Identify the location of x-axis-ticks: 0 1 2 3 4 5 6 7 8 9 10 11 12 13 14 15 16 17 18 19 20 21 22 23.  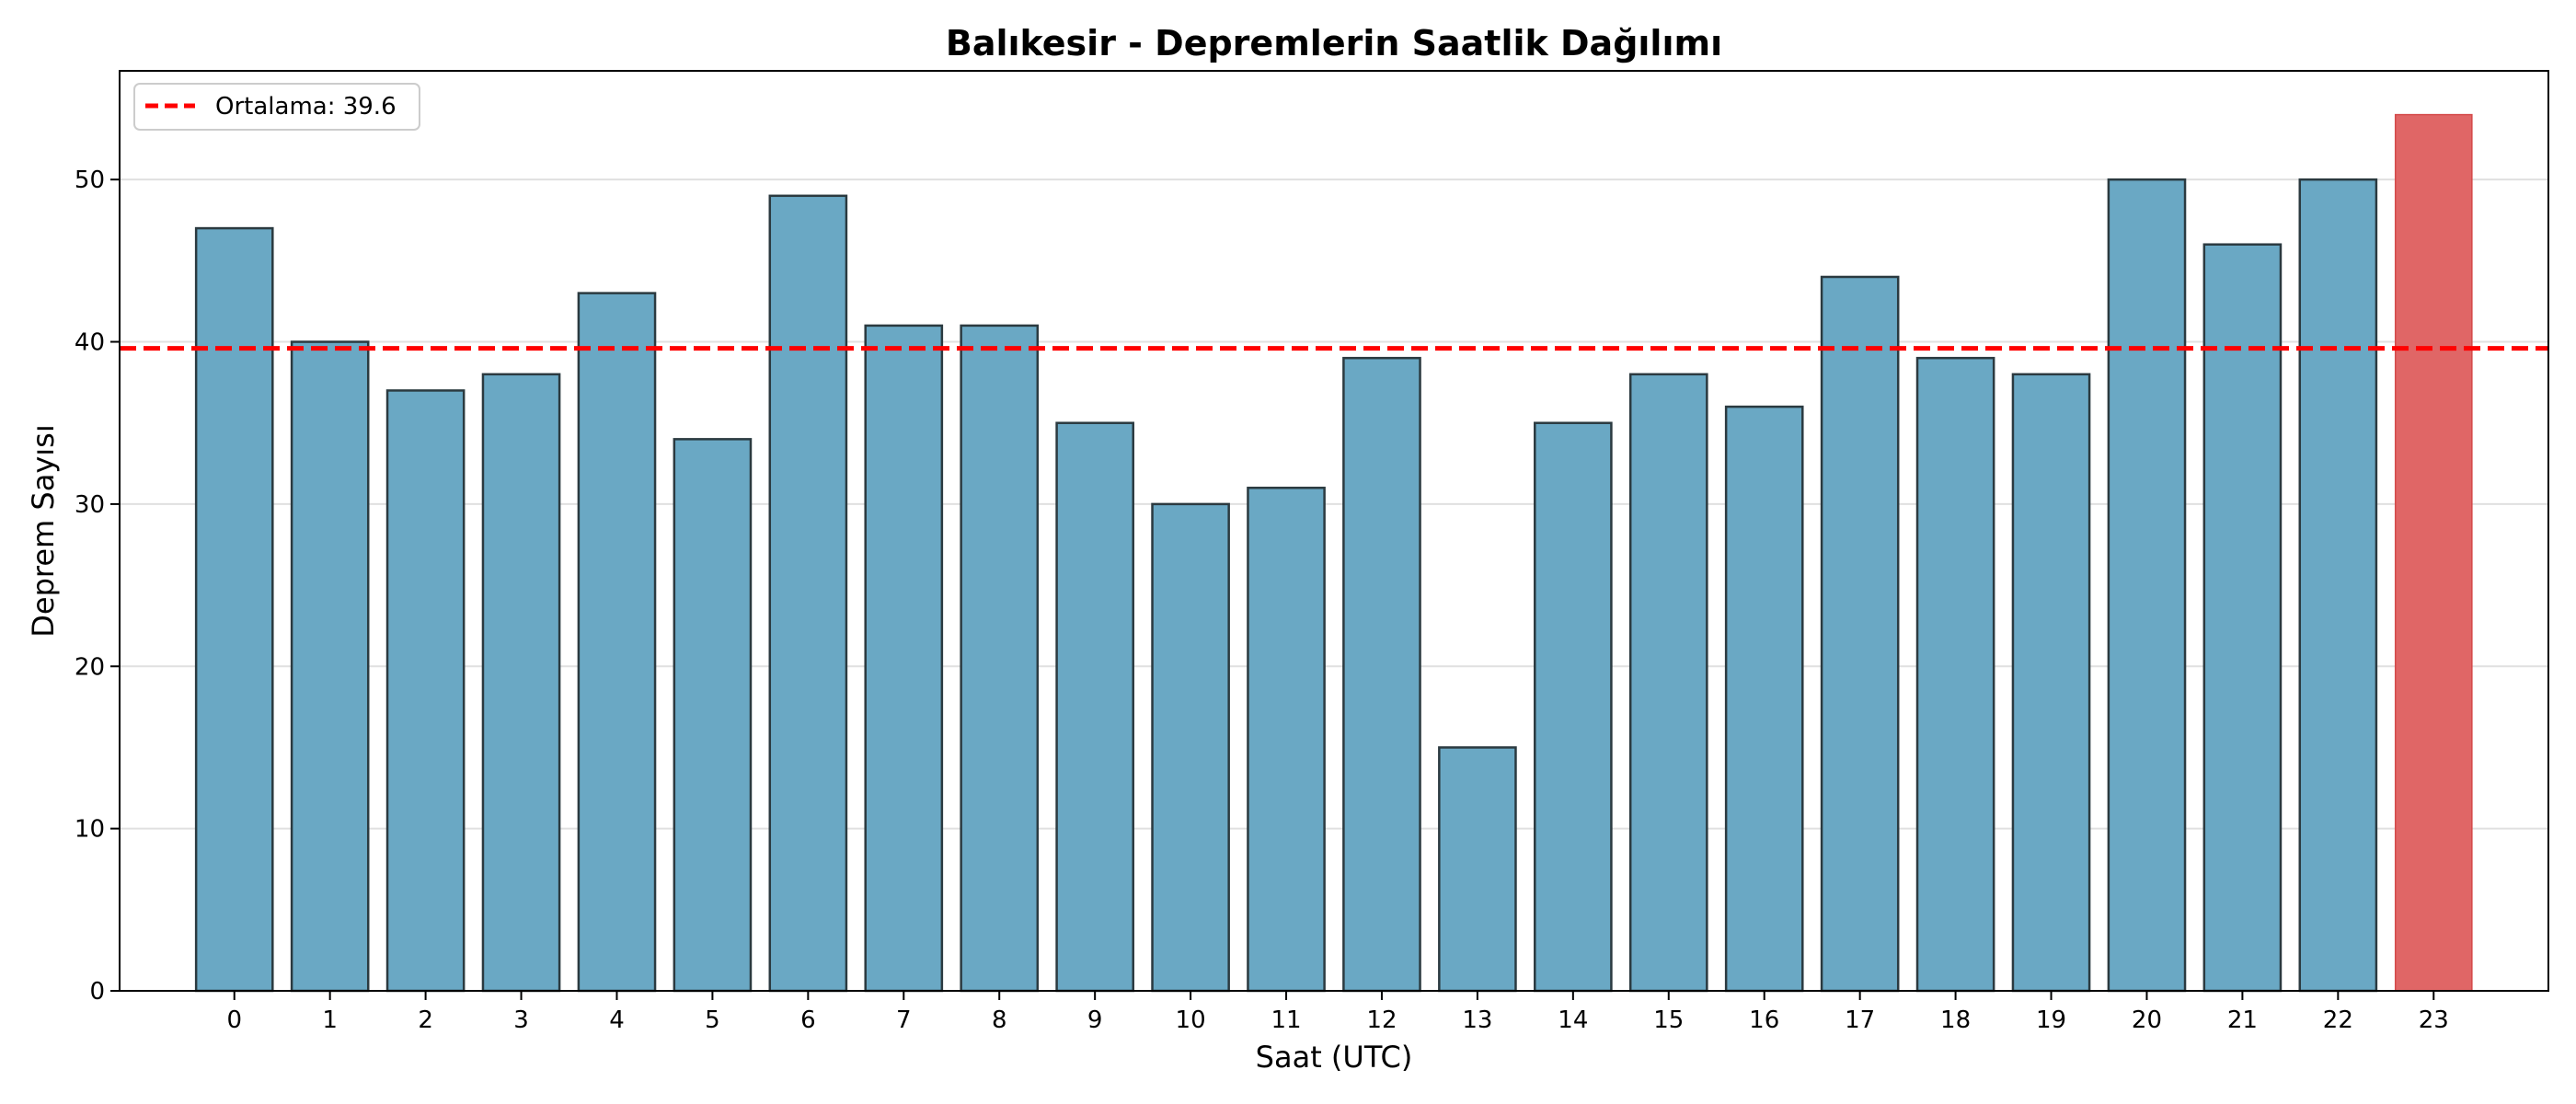
(1337, 1012).